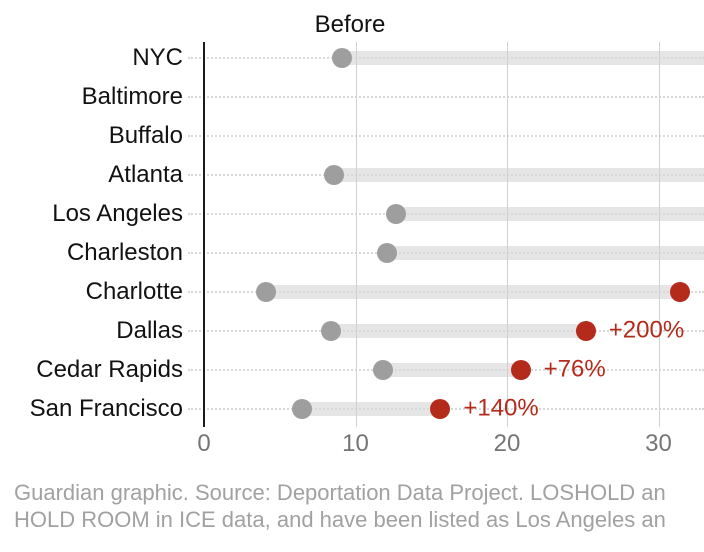  Describe the element at coordinates (157, 57) in the screenshot. I see `category-label: NYC` at that location.